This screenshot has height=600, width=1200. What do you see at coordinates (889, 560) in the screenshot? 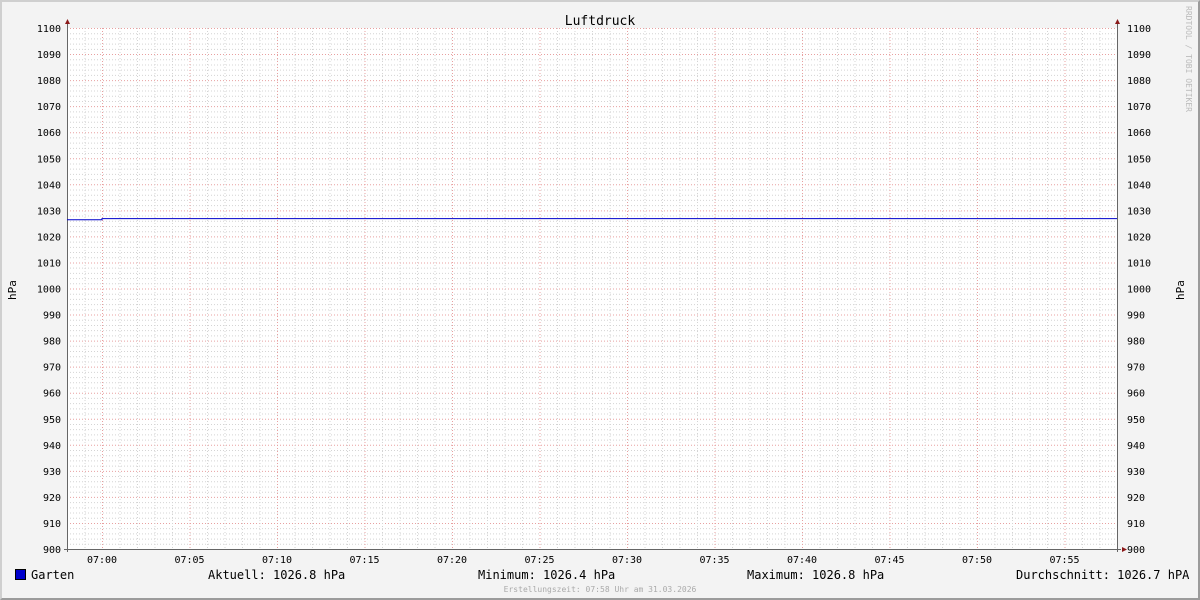
I see `x-tick-label: 07:45` at bounding box center [889, 560].